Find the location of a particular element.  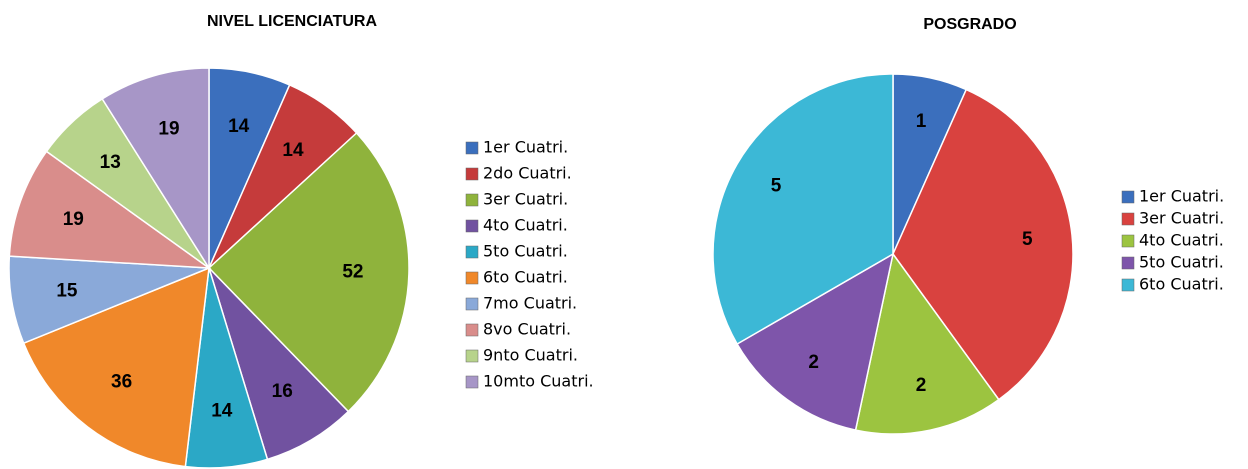

data-label: 1 is located at coordinates (921, 121).